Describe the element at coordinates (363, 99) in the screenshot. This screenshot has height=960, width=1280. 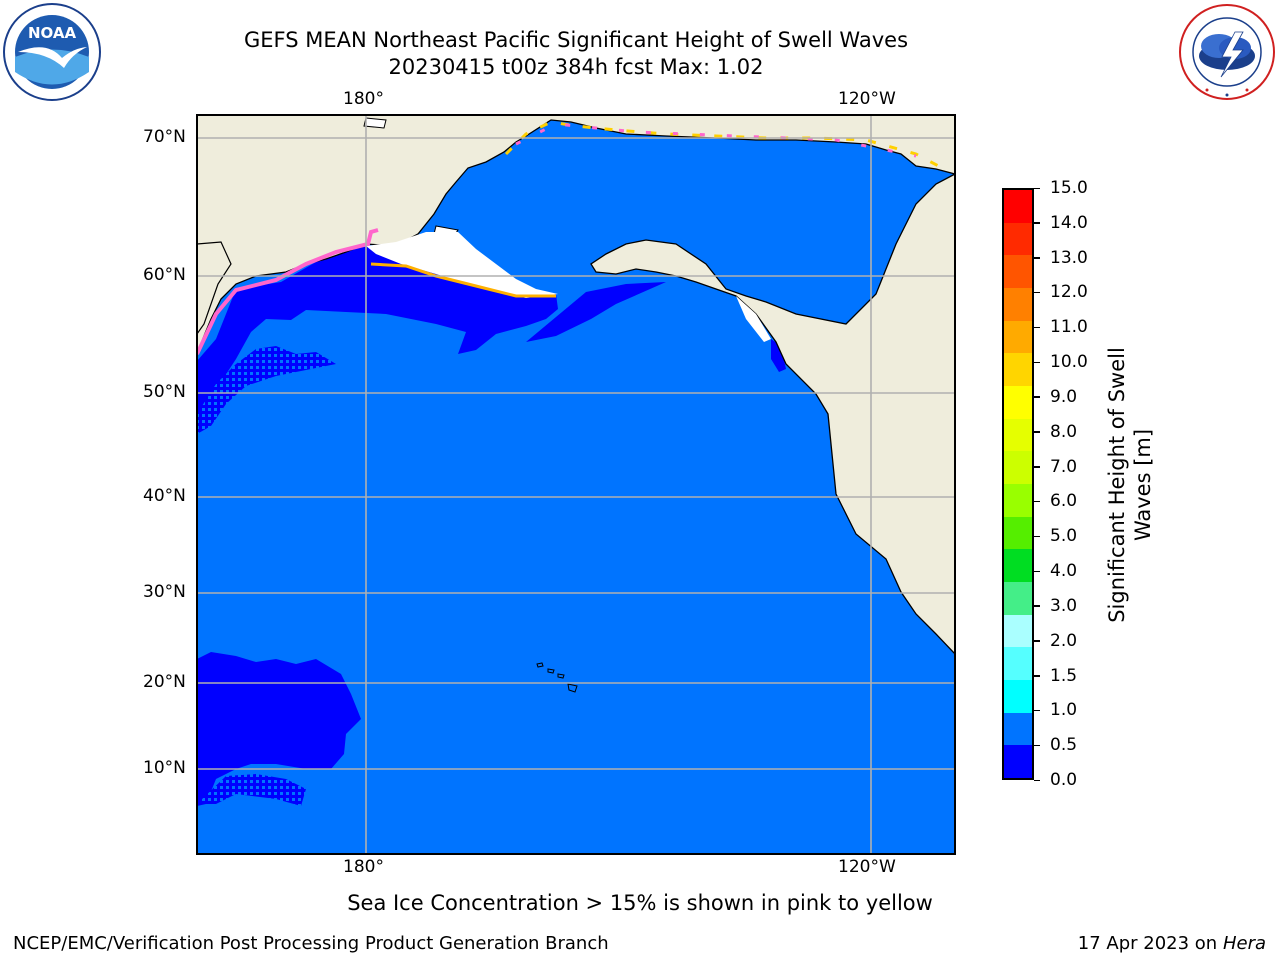
I see `lon-tick-top-180: 180°` at that location.